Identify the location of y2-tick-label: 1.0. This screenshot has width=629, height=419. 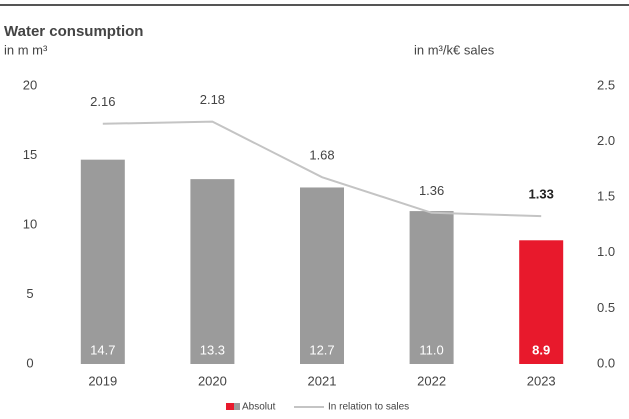
(606, 251).